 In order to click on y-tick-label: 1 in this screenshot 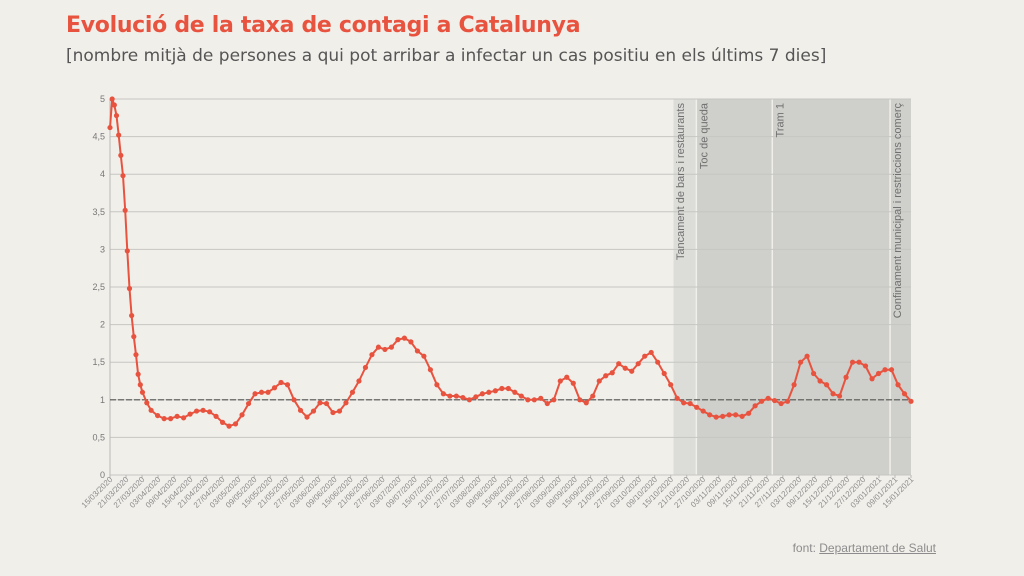, I will do `click(102, 400)`.